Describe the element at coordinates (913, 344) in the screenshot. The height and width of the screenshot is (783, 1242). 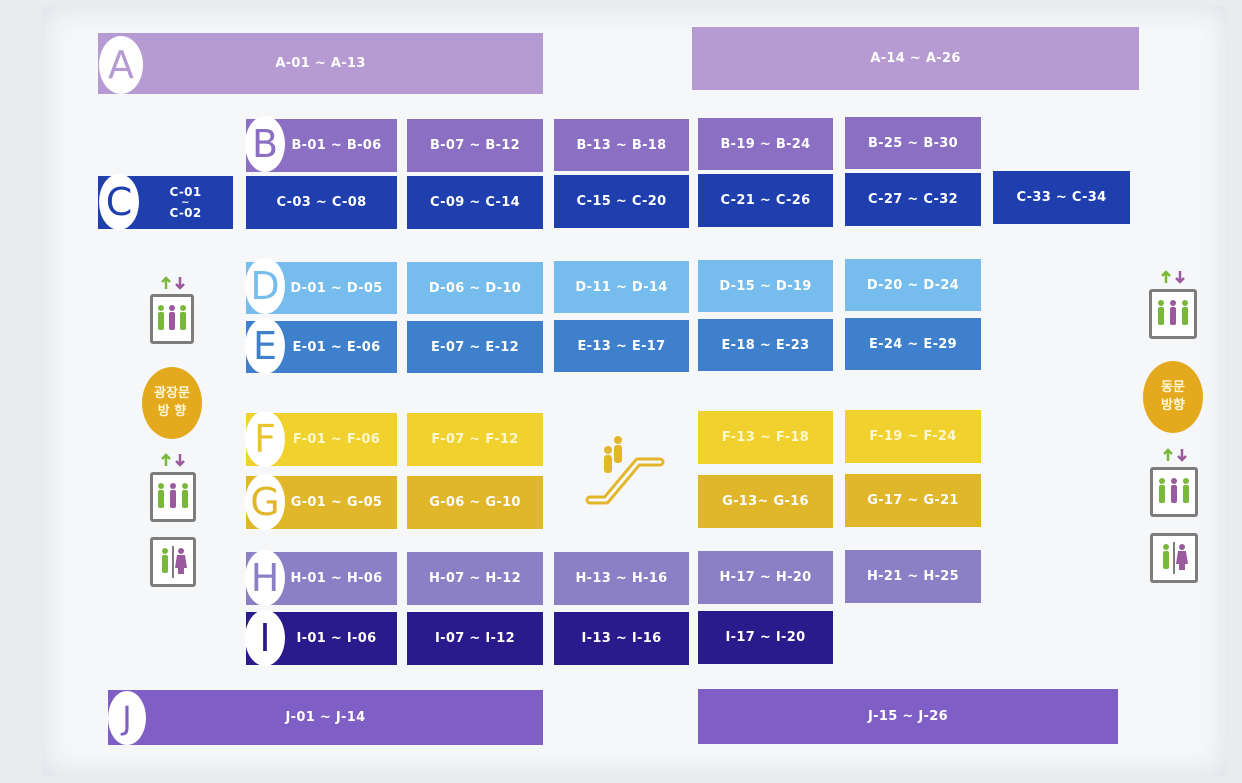
I see `block-e-24: E-24 ~ E-29` at that location.